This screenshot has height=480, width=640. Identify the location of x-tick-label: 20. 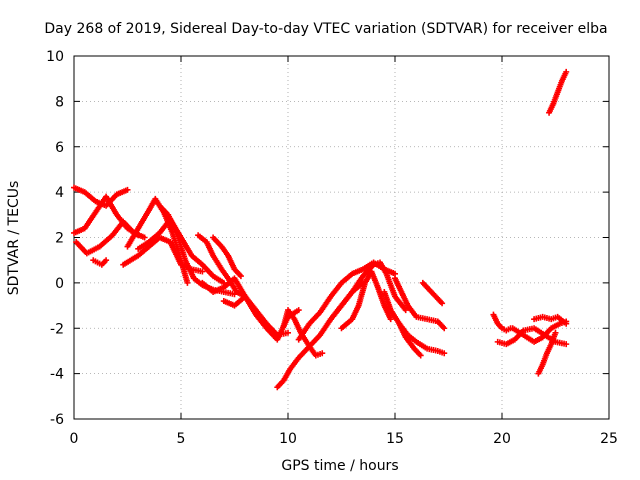
(502, 439).